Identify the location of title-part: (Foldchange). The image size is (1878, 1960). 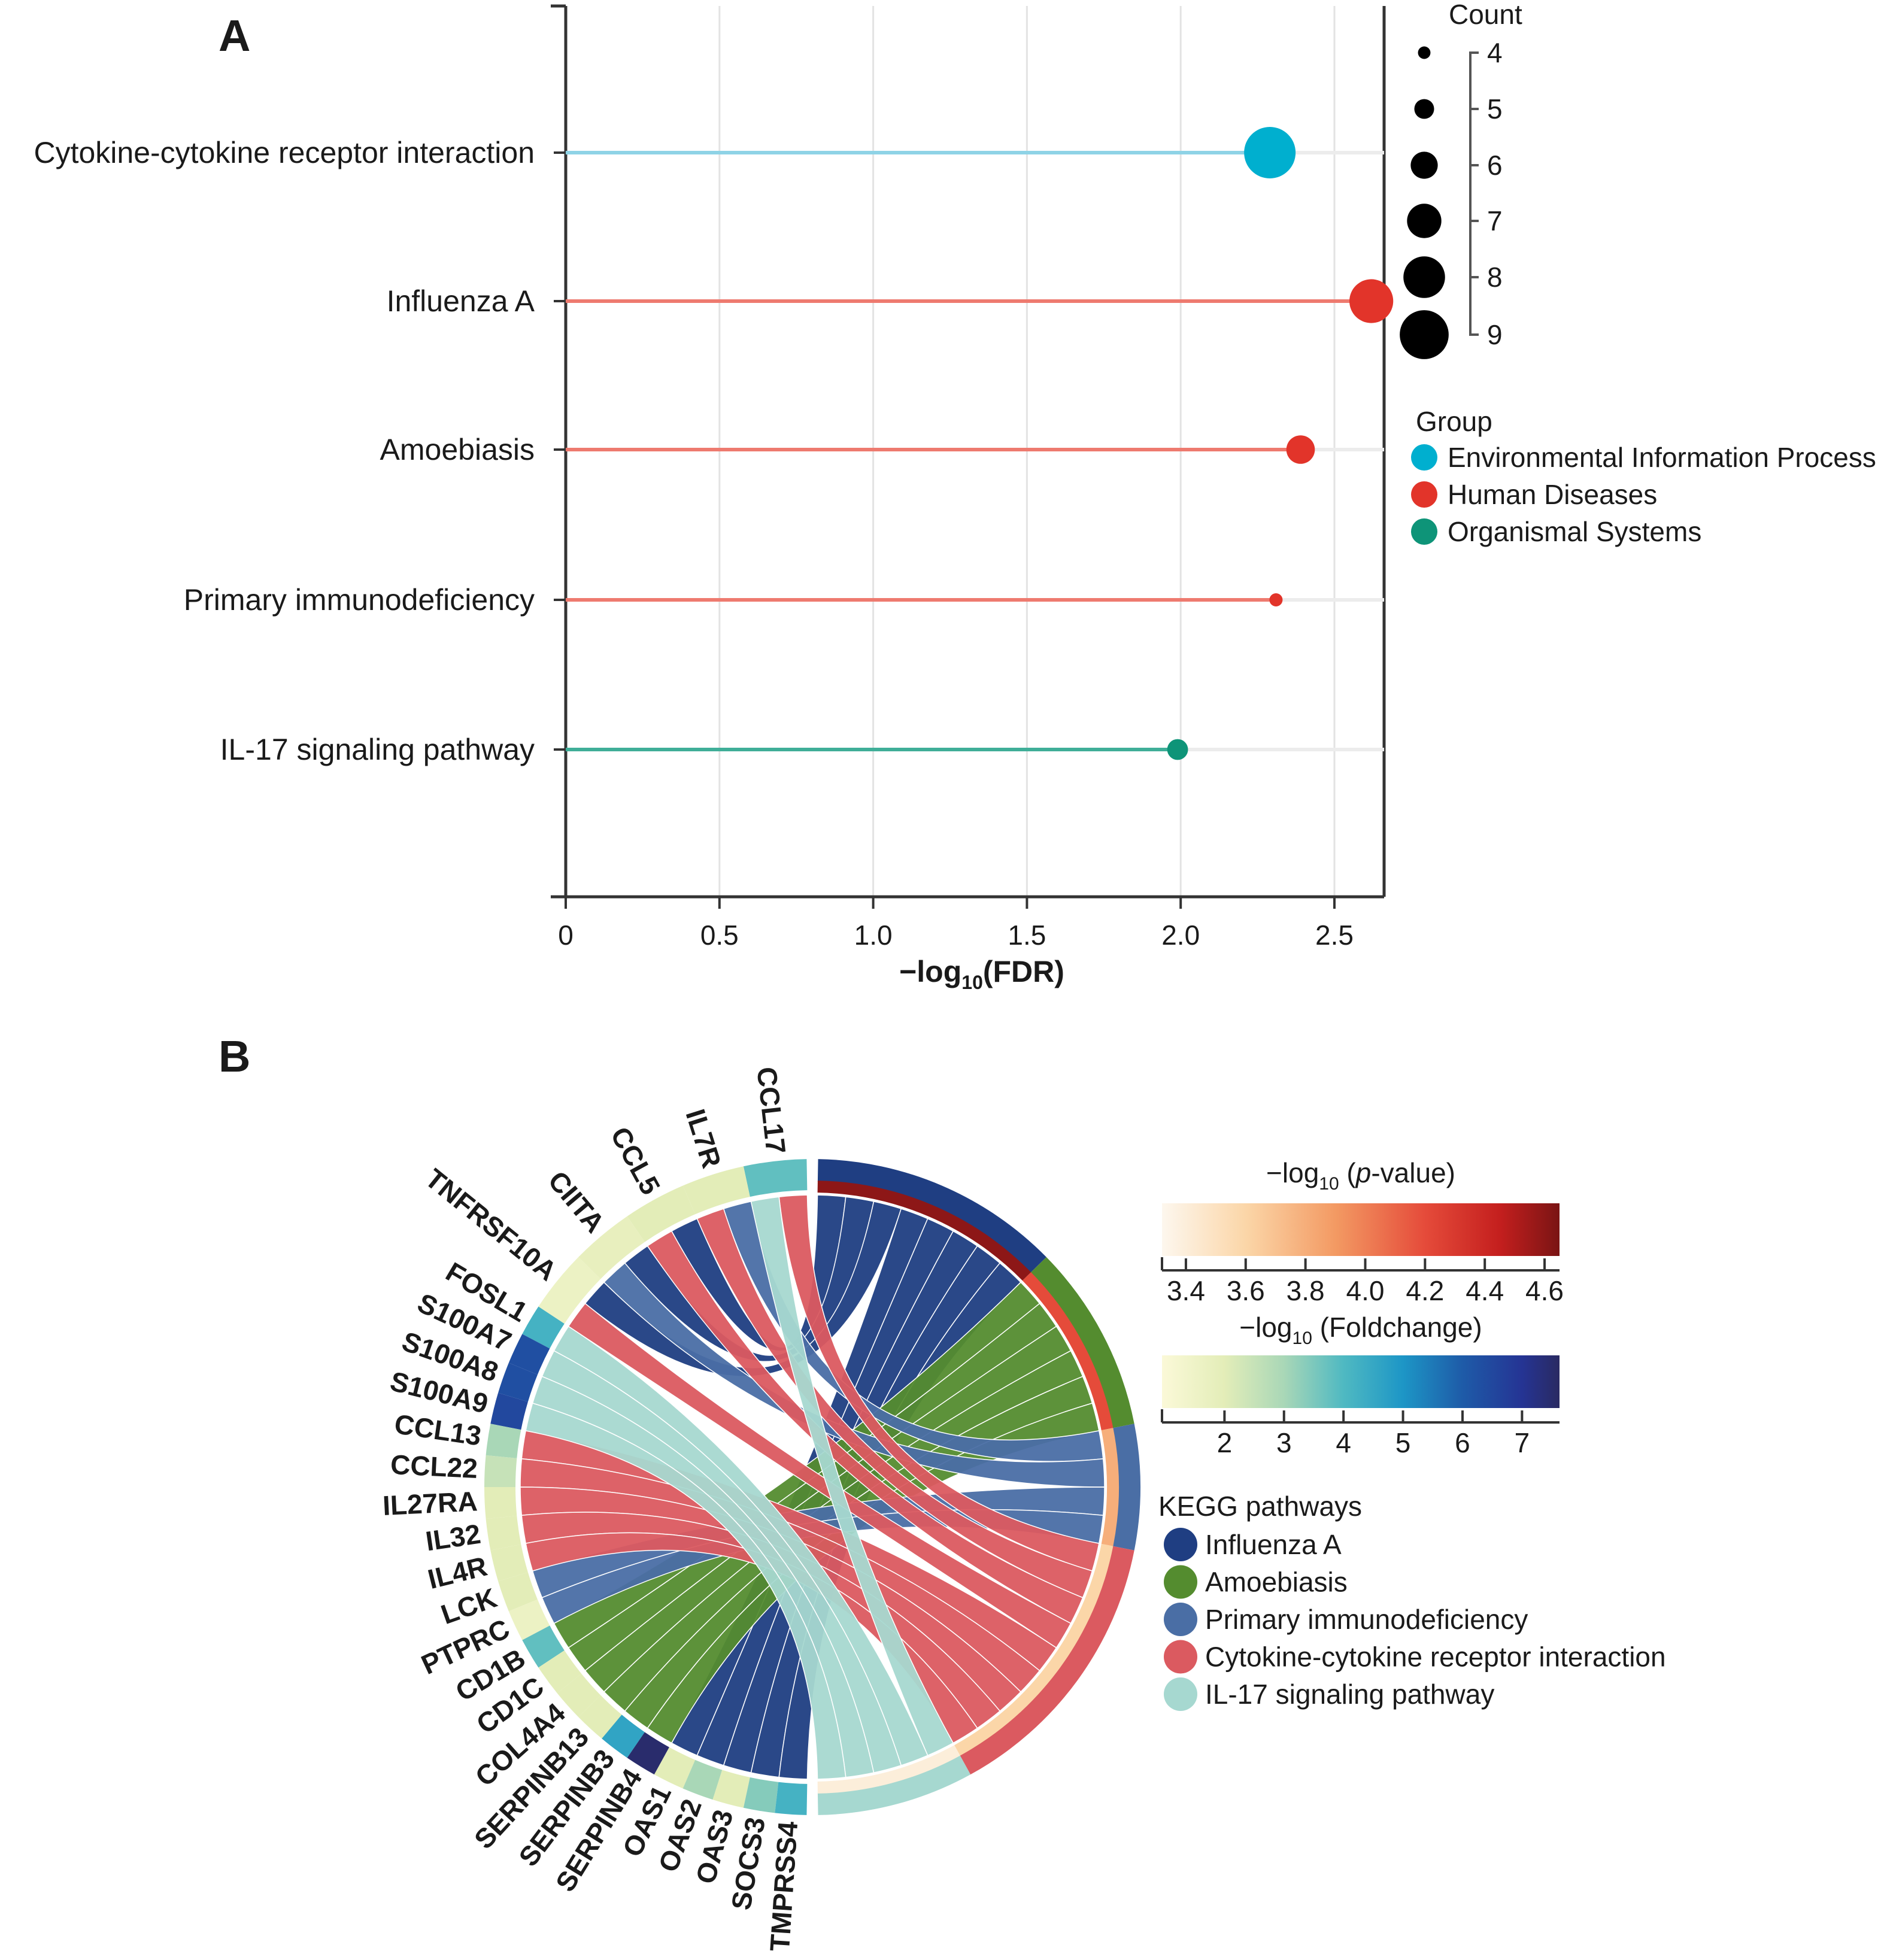
(1397, 1328).